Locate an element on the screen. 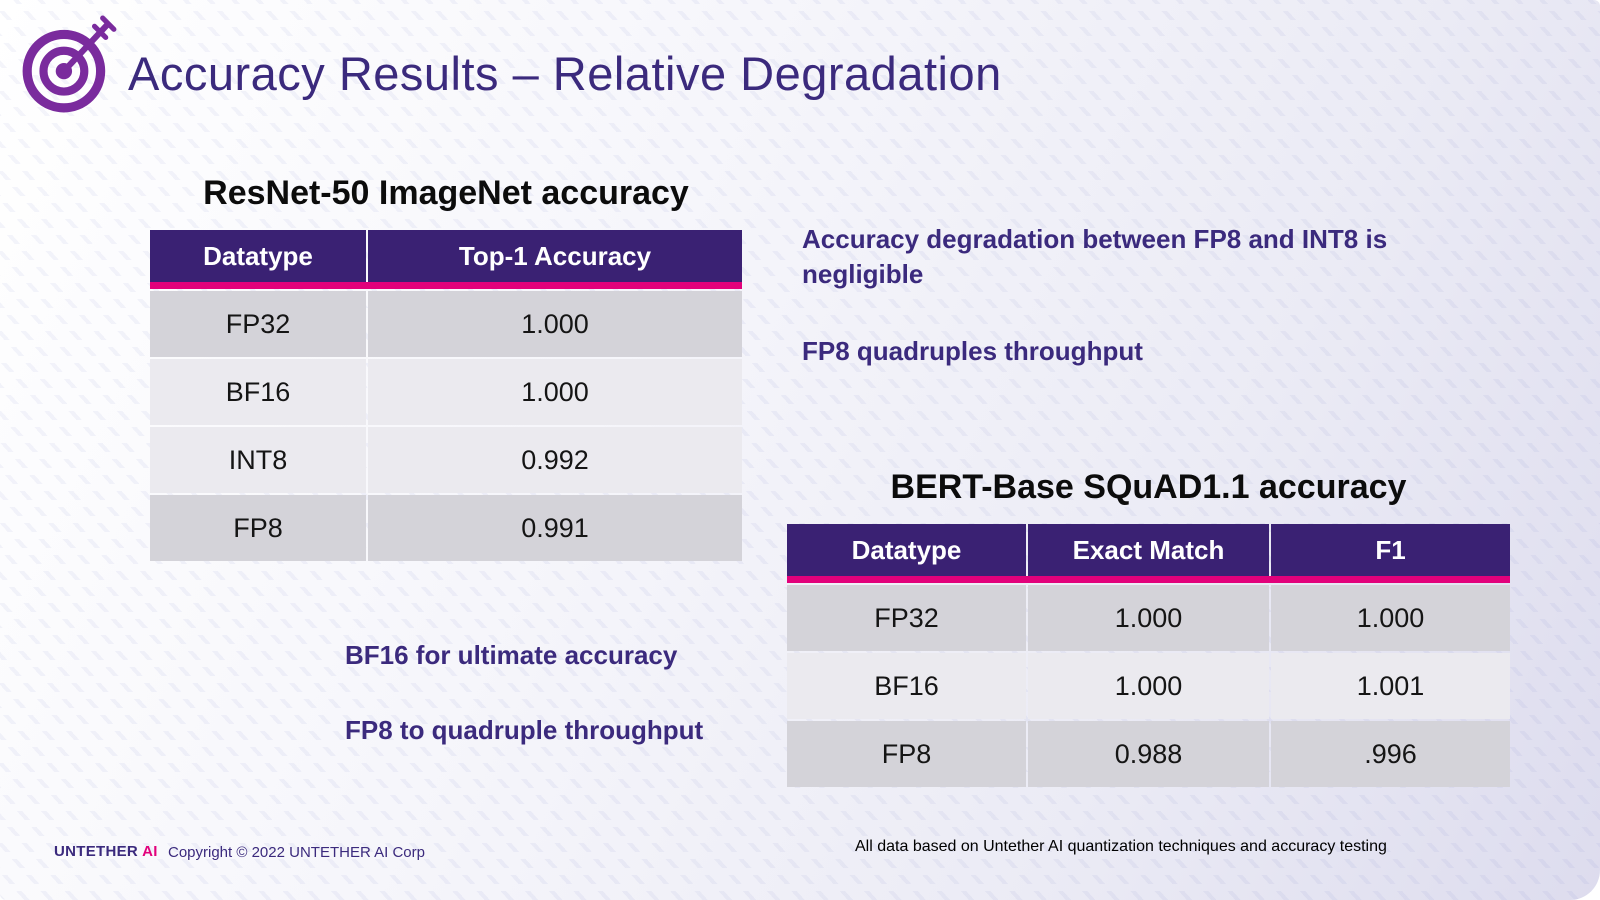  resnet-table-title: ResNet-50 ImageNet accuracy is located at coordinates (446, 193).